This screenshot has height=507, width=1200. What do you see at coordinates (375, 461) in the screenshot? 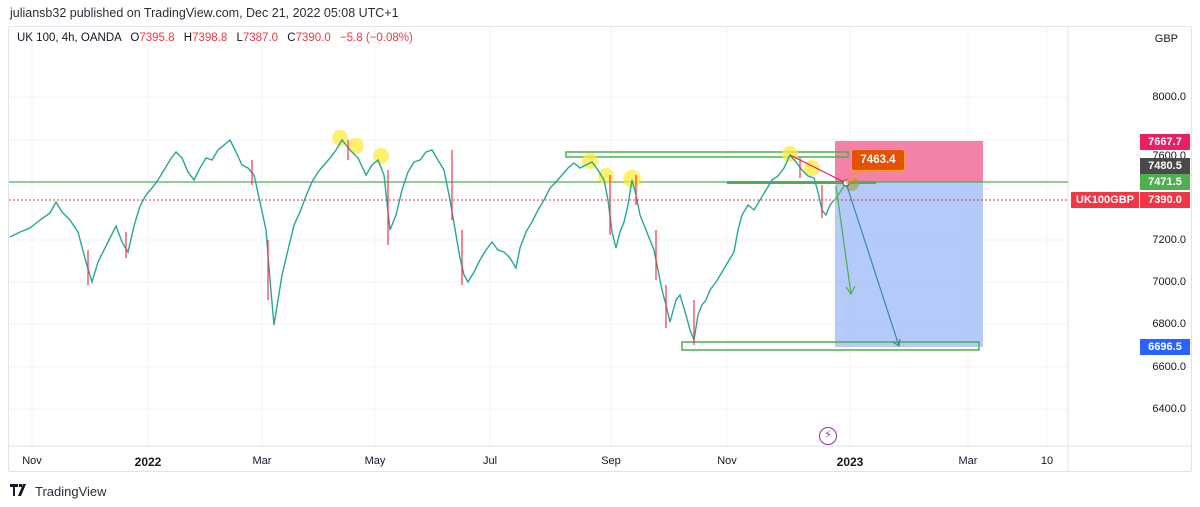
I see `time-tick: May` at bounding box center [375, 461].